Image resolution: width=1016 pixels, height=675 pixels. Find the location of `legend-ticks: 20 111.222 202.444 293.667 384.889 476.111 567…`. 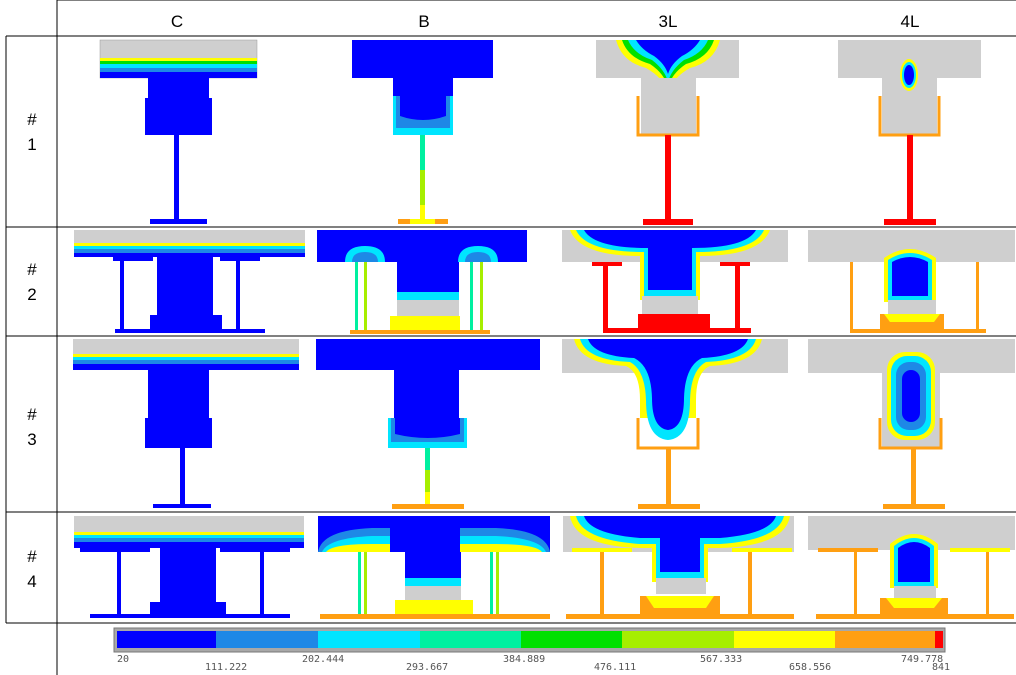

legend-ticks: 20 111.222 202.444 293.667 384.889 476.111 567… is located at coordinates (533, 663).